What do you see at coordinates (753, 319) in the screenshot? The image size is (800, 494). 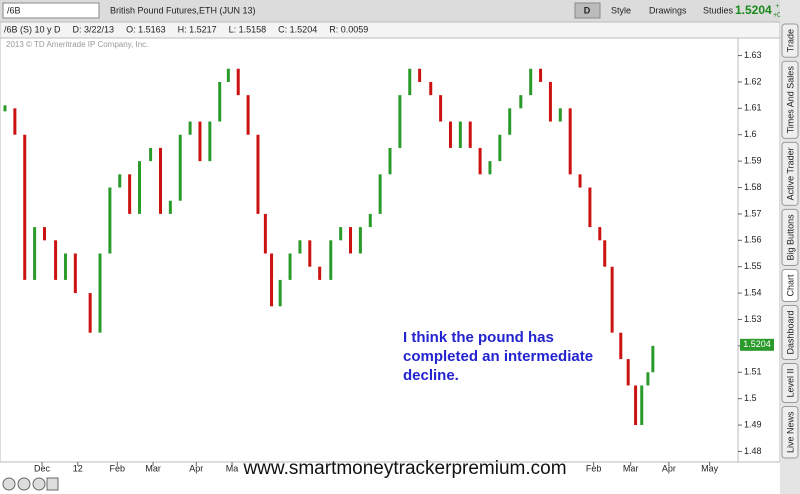 I see `y-tick-label: 1.53` at bounding box center [753, 319].